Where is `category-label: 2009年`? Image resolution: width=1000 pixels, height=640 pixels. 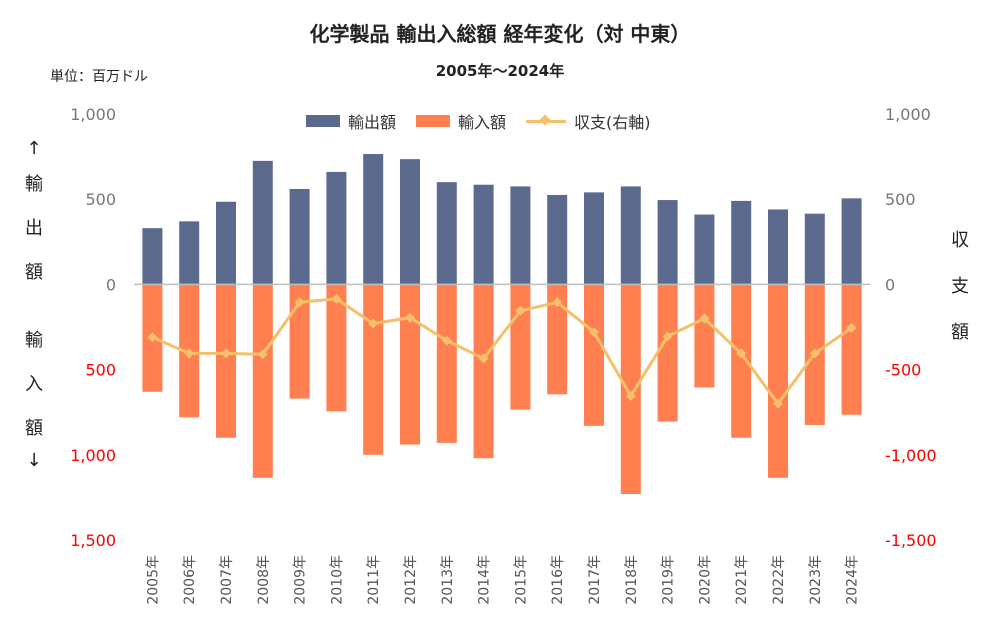 category-label: 2009年 is located at coordinates (301, 580).